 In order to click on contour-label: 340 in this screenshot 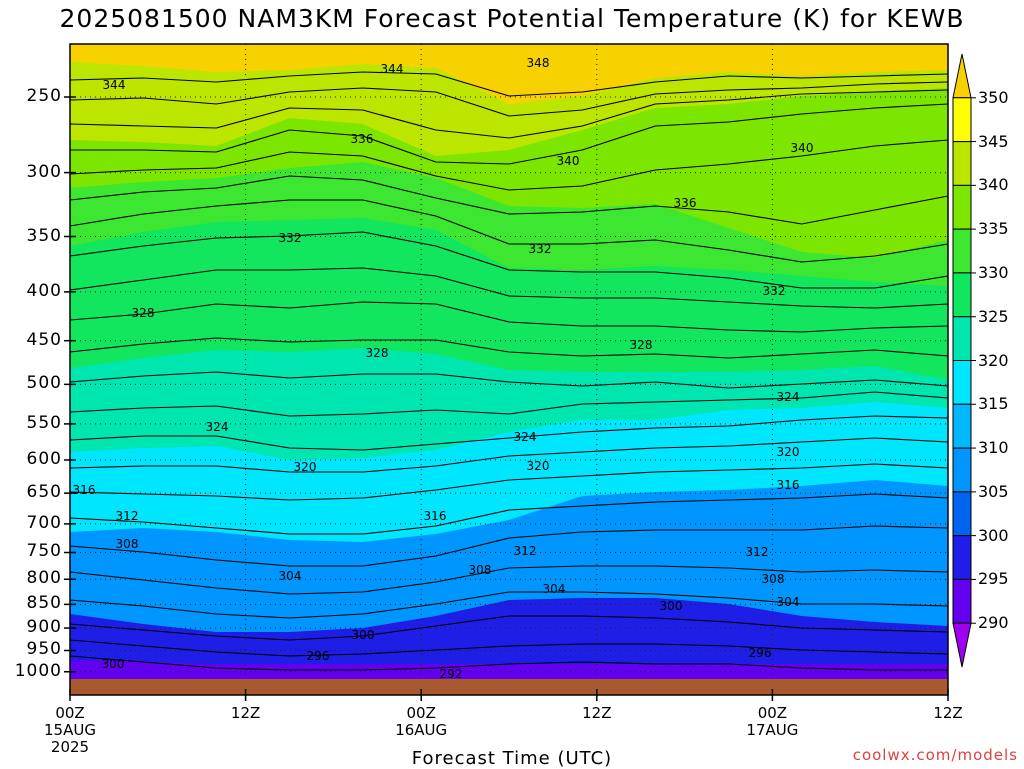, I will do `click(802, 148)`.